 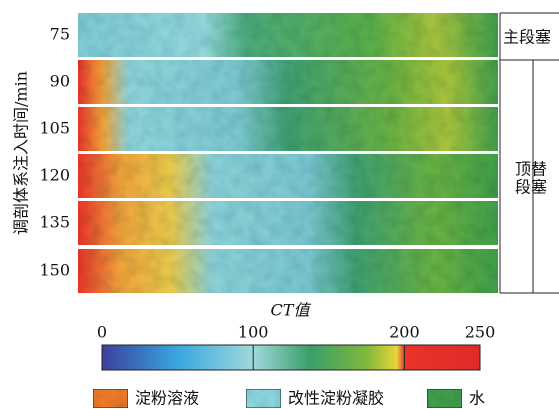 What do you see at coordinates (336, 398) in the screenshot?
I see `legend-label: 改性淀粉凝胶` at bounding box center [336, 398].